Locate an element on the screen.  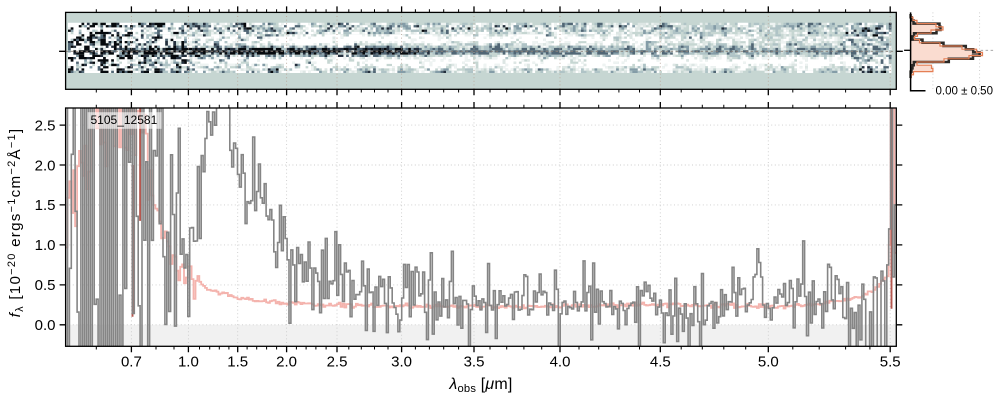
svg-text: 0.5 is located at coordinates (45, 285).